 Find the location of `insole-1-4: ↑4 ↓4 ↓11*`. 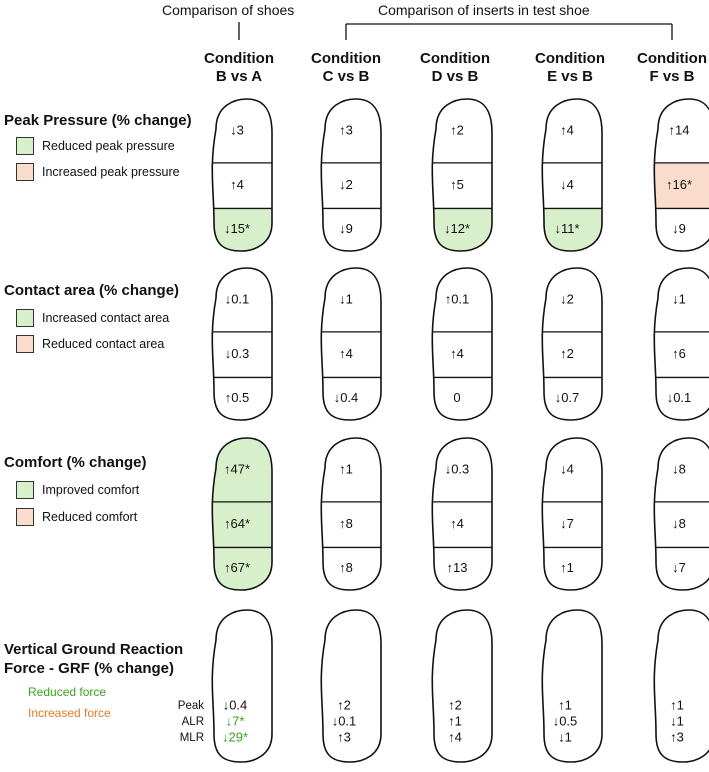

insole-1-4: ↑4 ↓4 ↓11* is located at coordinates (572, 175).